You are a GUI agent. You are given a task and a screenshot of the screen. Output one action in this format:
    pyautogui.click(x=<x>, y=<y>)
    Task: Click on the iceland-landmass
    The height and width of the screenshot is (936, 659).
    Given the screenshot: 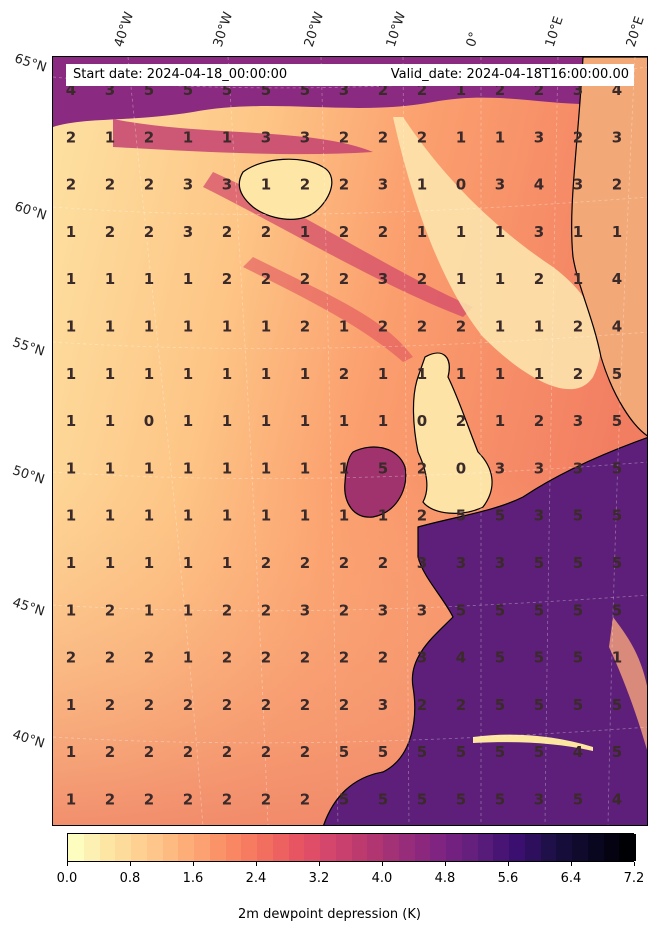 What is the action you would take?
    pyautogui.click(x=285, y=189)
    